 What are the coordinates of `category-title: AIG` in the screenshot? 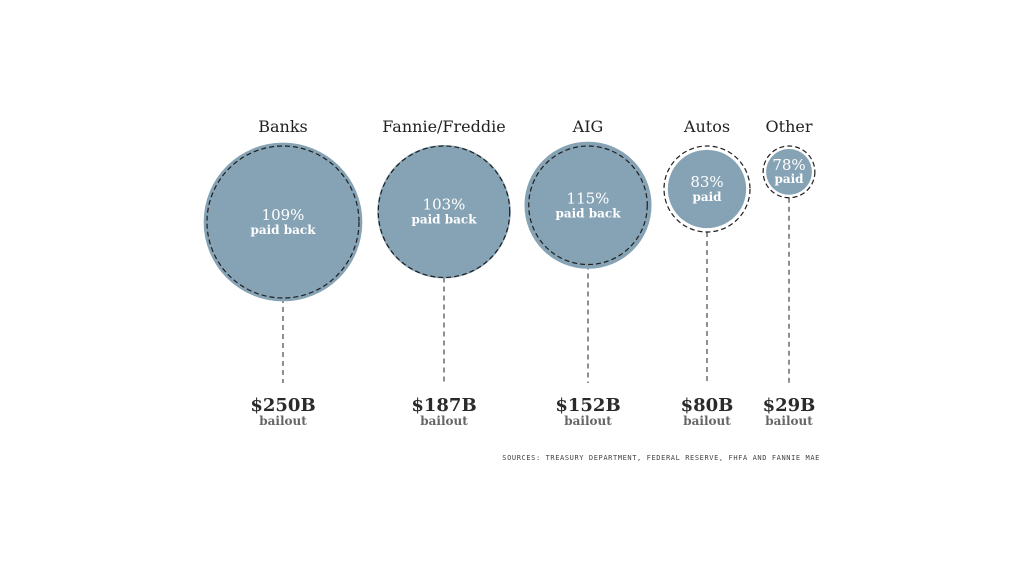 It's located at (588, 126).